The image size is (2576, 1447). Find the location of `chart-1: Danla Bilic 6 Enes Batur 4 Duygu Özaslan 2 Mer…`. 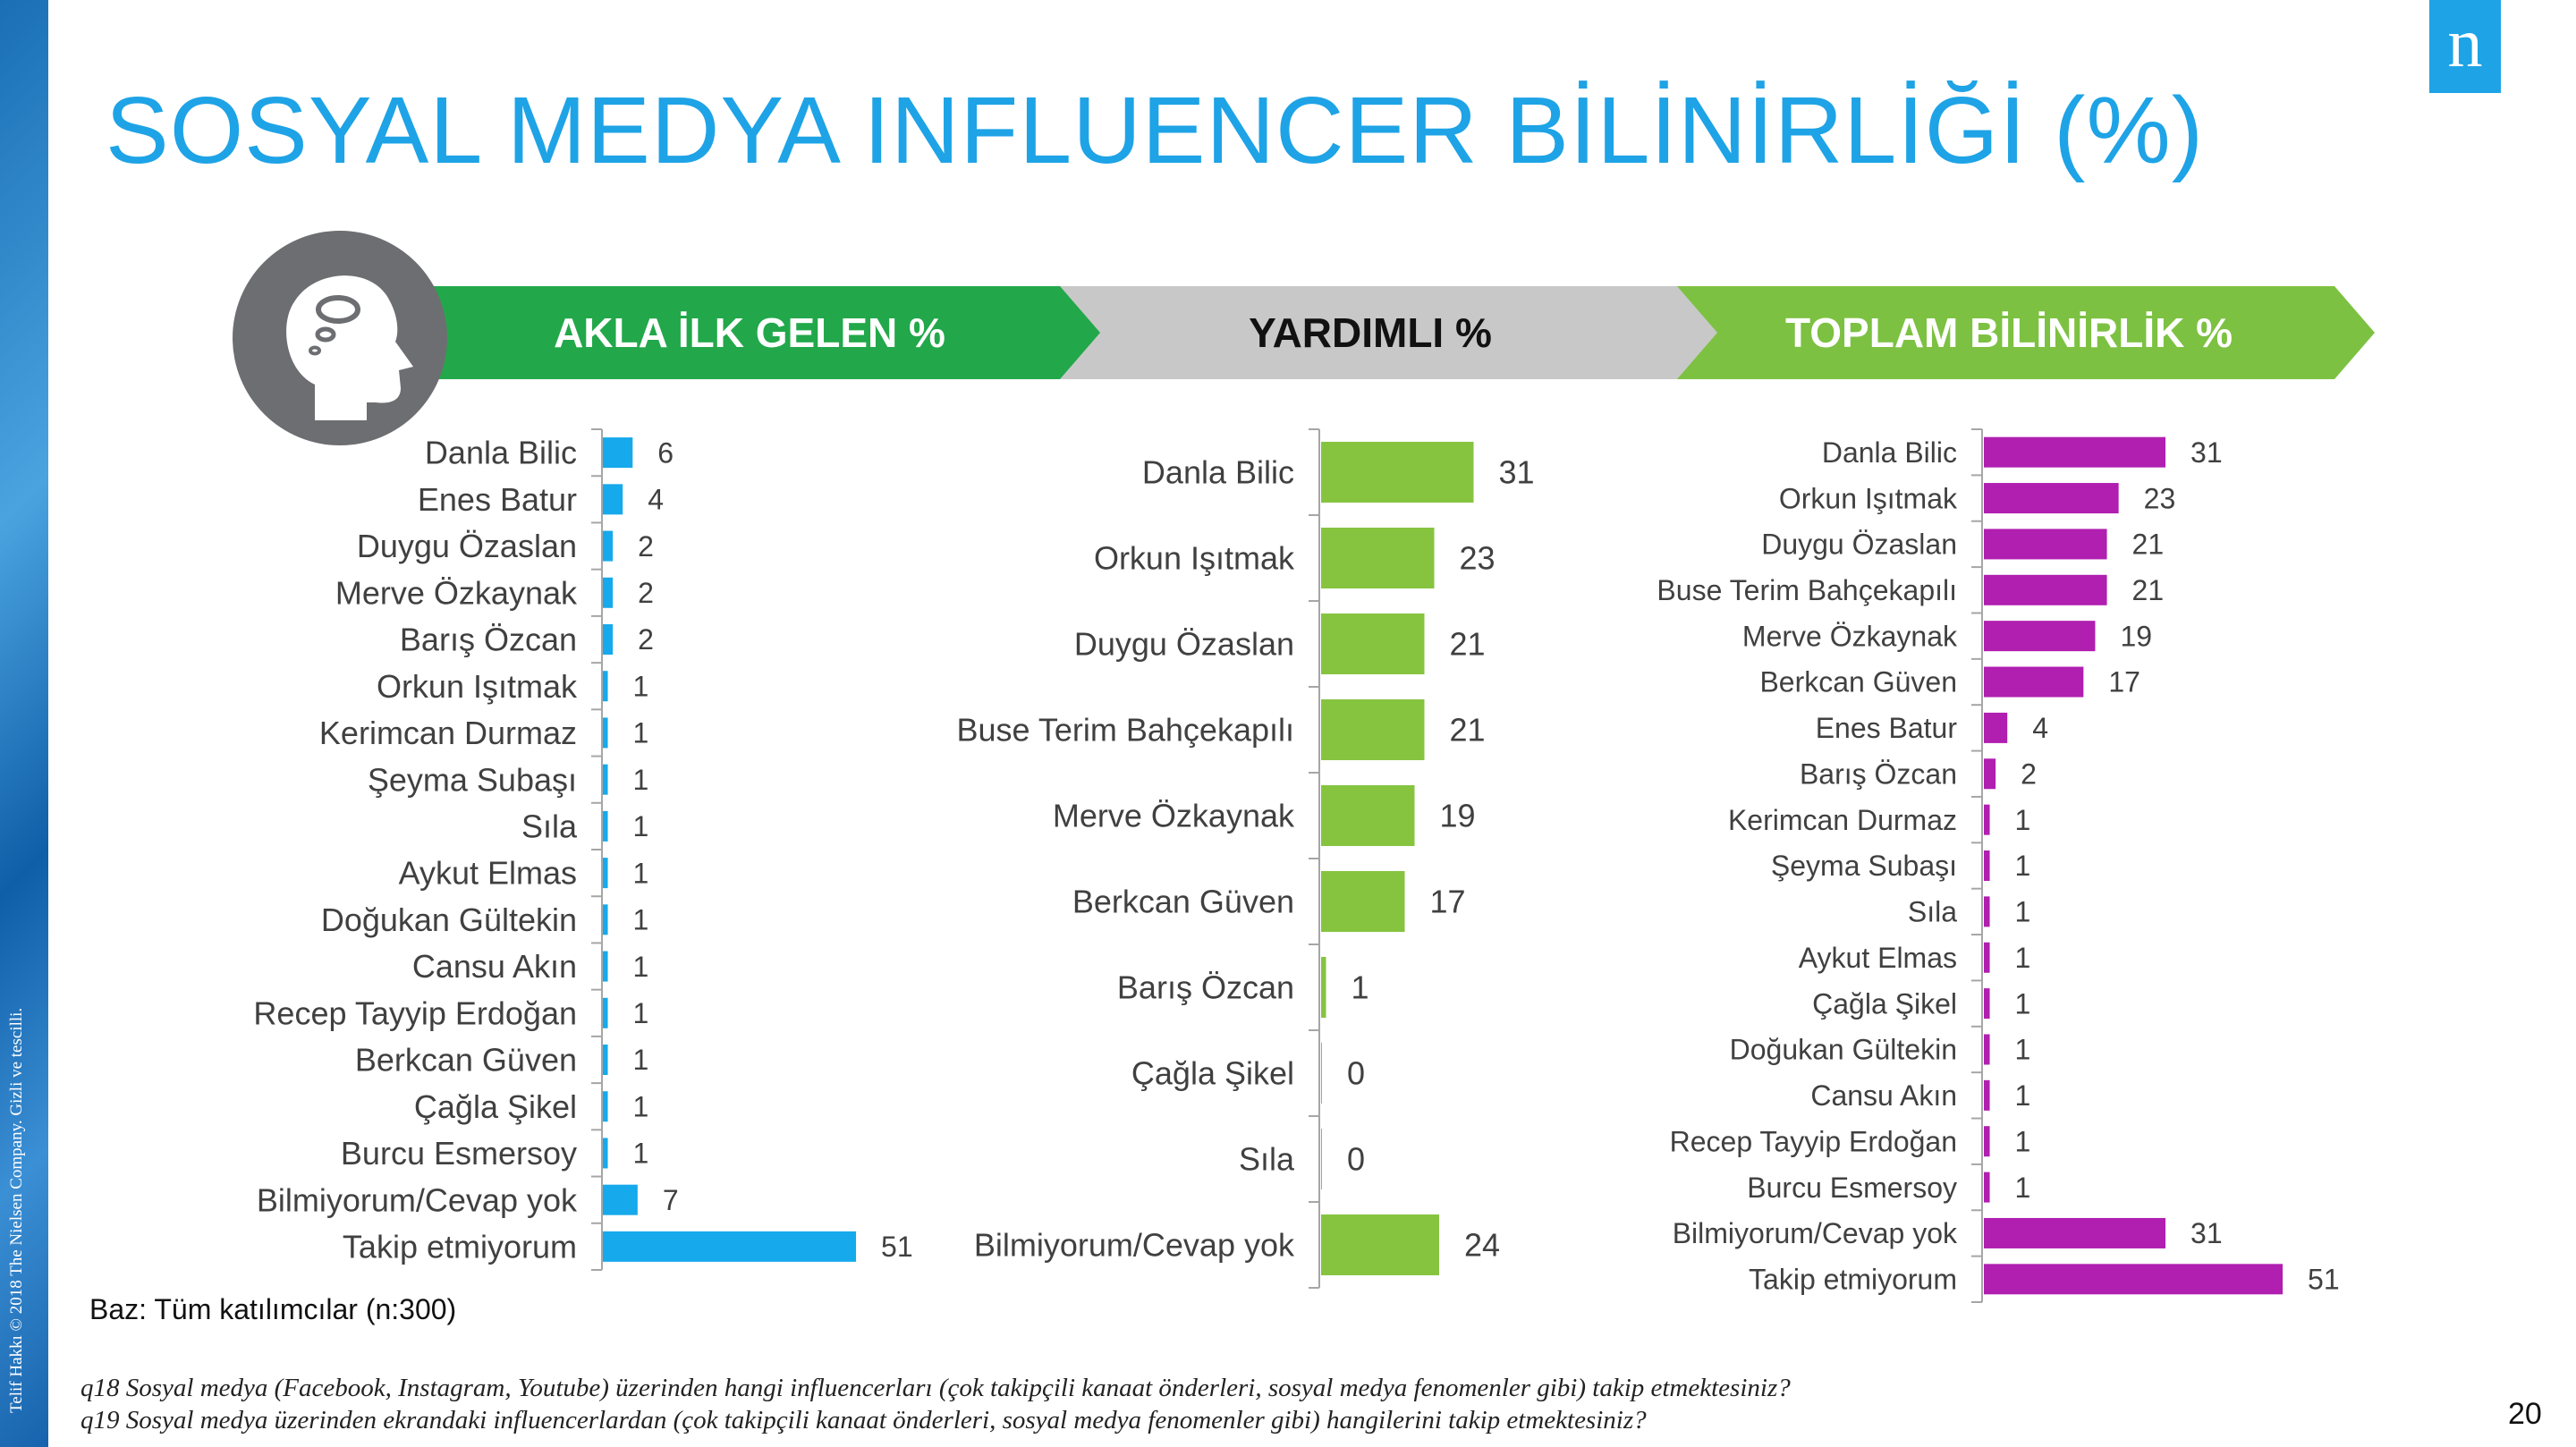

chart-1: Danla Bilic 6 Enes Batur 4 Duygu Özaslan 2 Mer… is located at coordinates (583, 849).